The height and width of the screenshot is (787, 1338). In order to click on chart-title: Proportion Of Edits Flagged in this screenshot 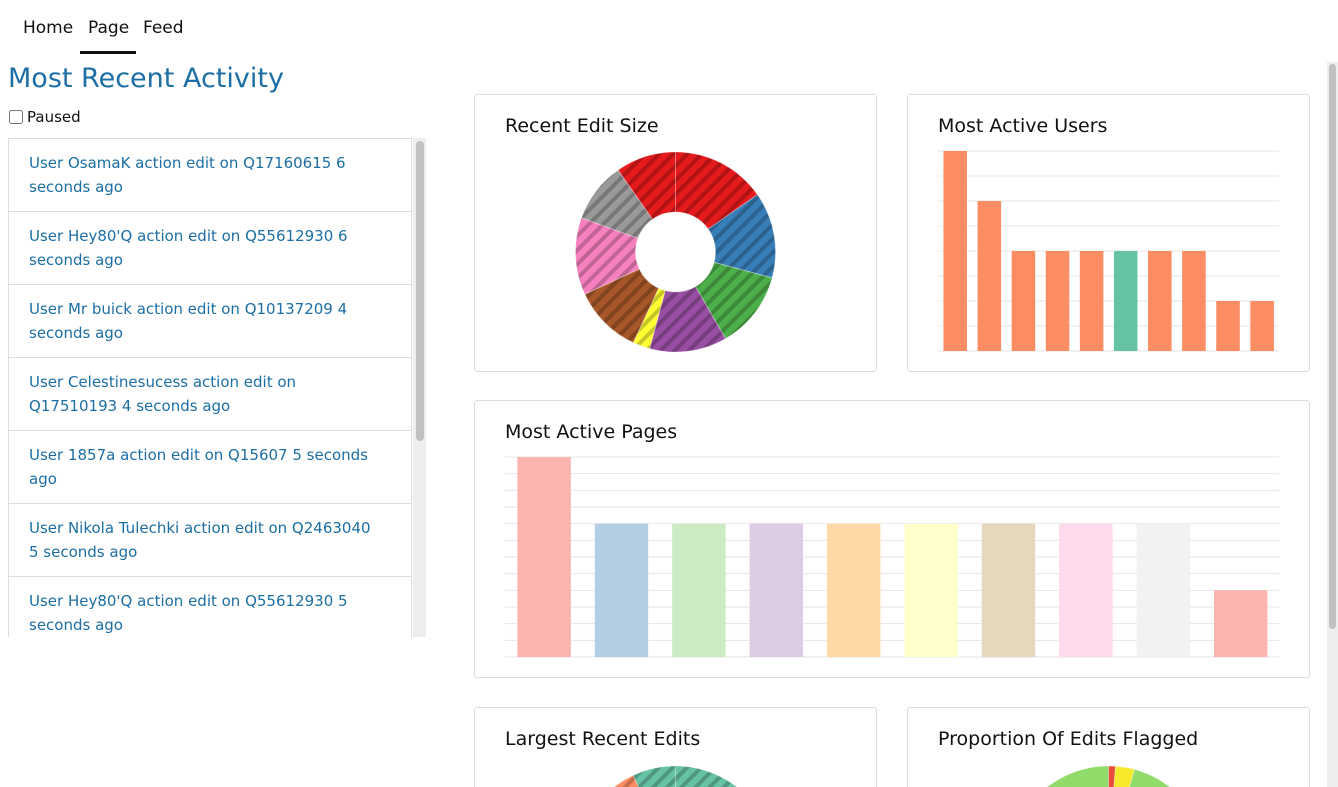, I will do `click(1068, 739)`.